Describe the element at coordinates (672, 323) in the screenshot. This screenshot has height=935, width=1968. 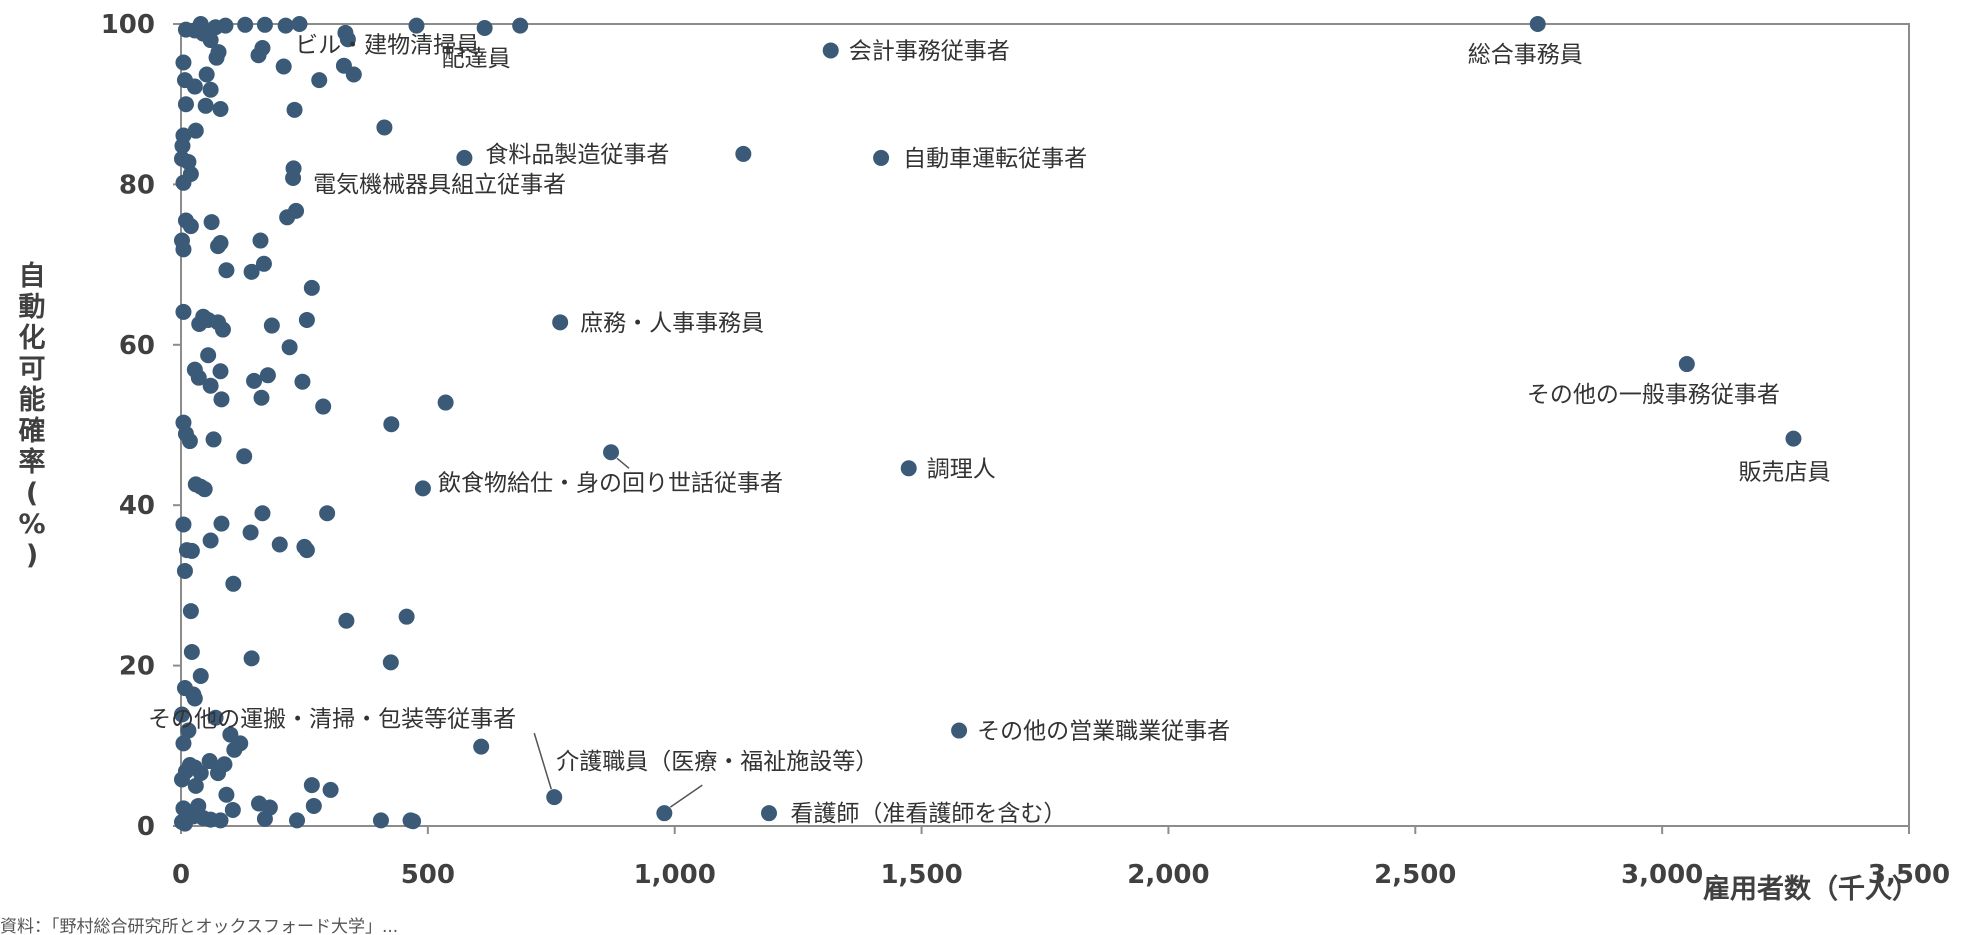
I see `point-annotation: 庶務・人事事務員` at that location.